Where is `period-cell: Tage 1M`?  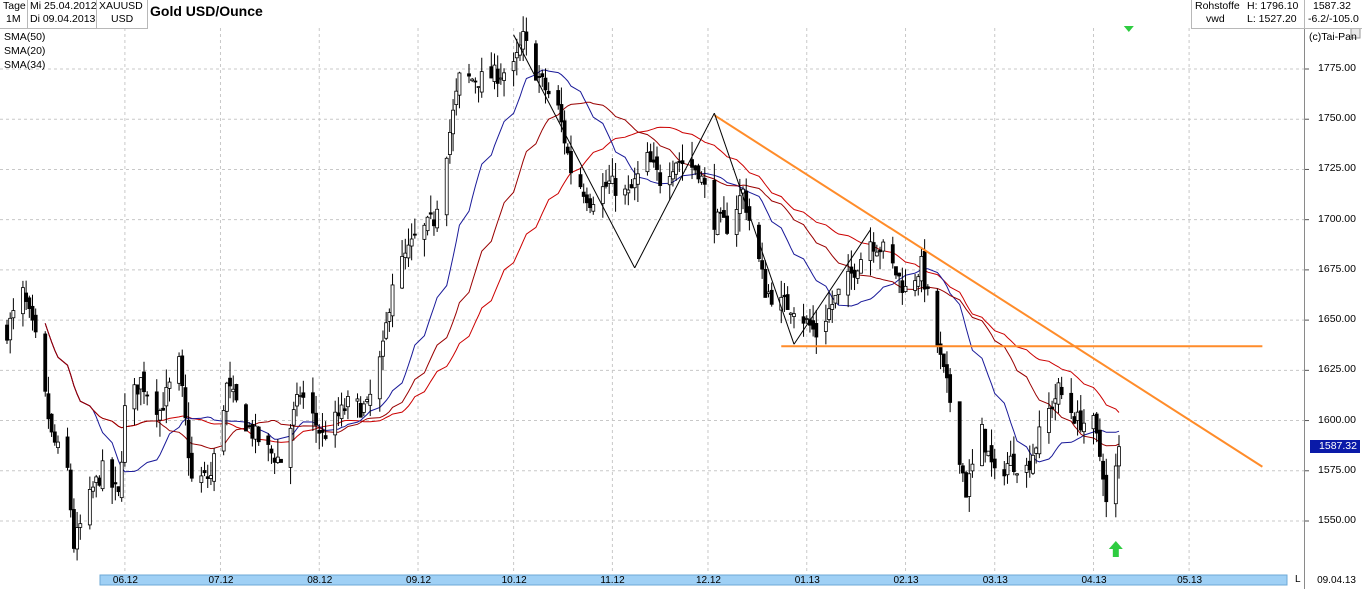 period-cell: Tage 1M is located at coordinates (14, 14).